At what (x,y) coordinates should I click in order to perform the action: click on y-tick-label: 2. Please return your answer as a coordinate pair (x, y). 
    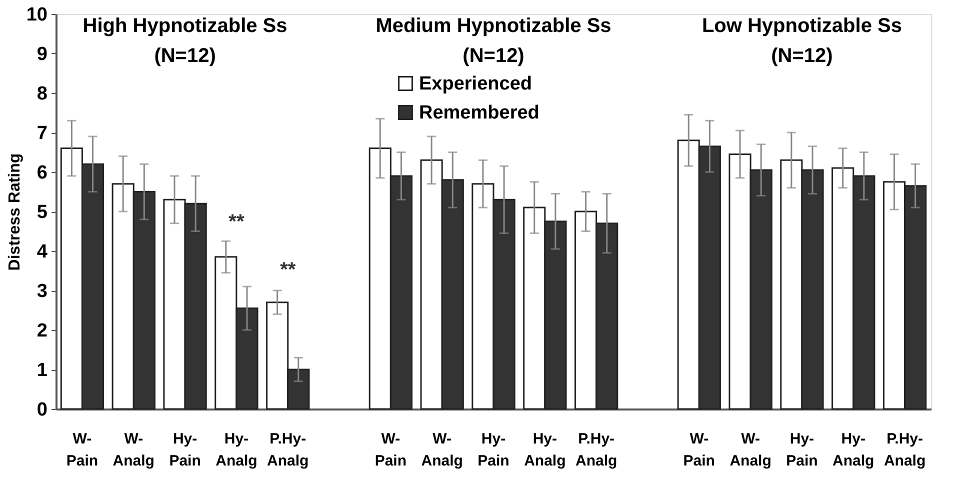
    Looking at the image, I should click on (42, 331).